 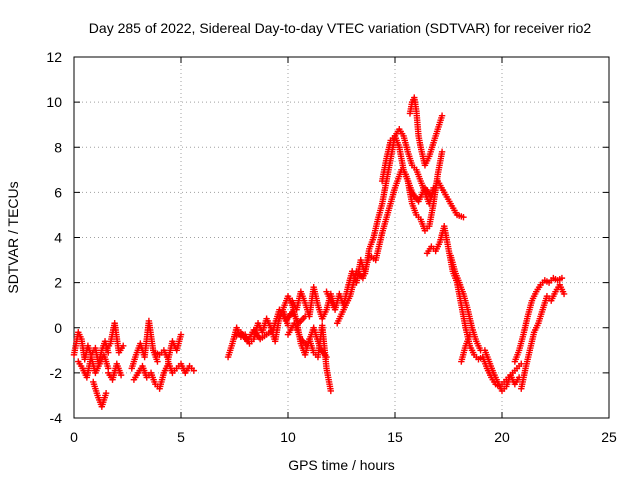 I want to click on x-tick-label: 5, so click(x=181, y=437).